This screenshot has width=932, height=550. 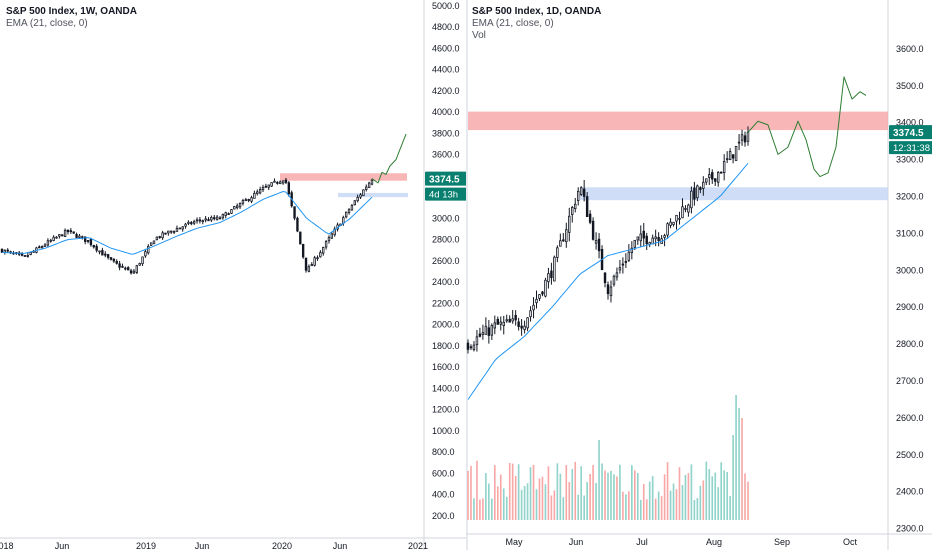 What do you see at coordinates (910, 197) in the screenshot?
I see `price-axis-tick-label: 3200.0` at bounding box center [910, 197].